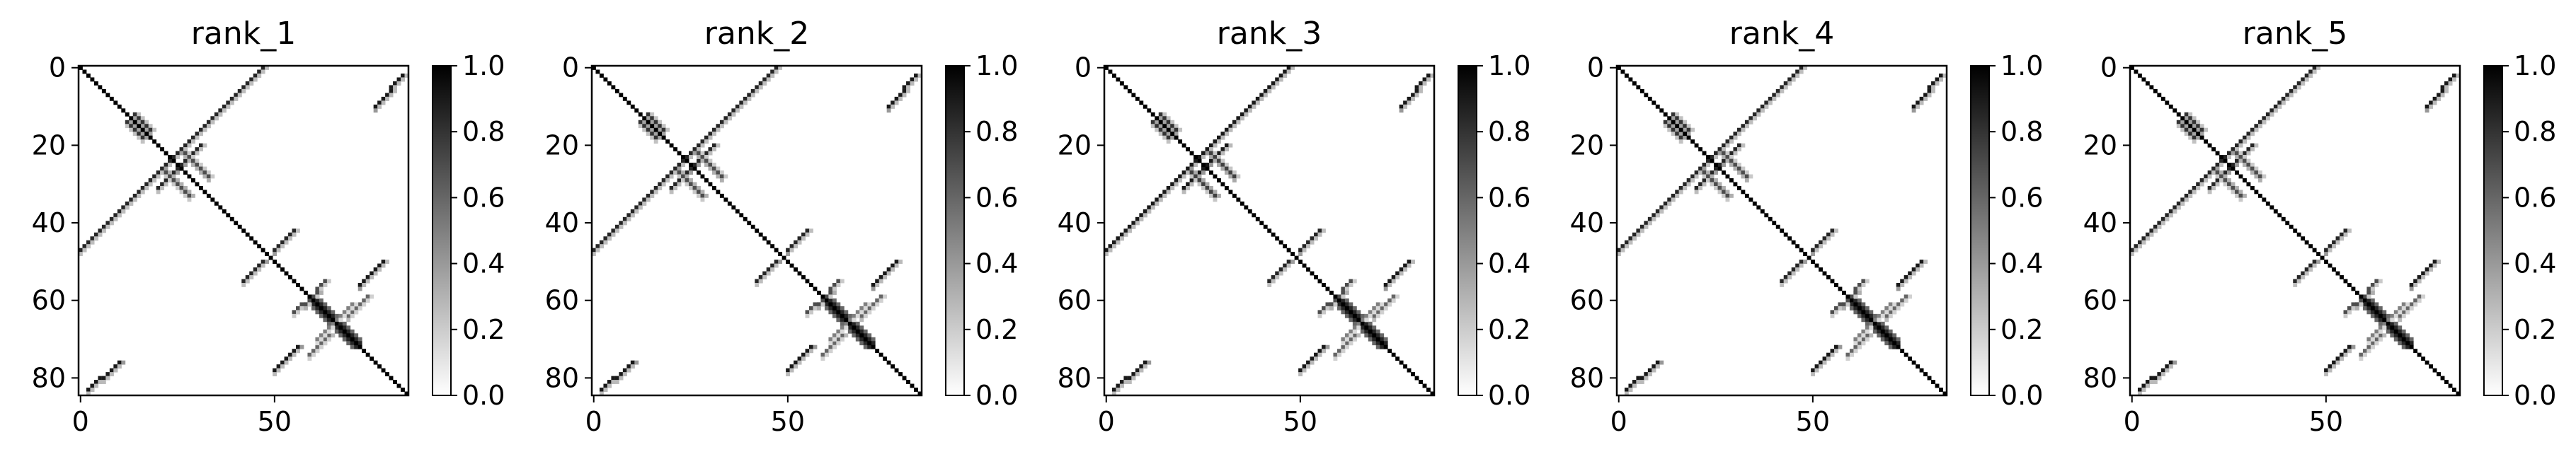 The width and height of the screenshot is (2576, 464). What do you see at coordinates (996, 329) in the screenshot?
I see `colorbar-tick-label: 0.2` at bounding box center [996, 329].